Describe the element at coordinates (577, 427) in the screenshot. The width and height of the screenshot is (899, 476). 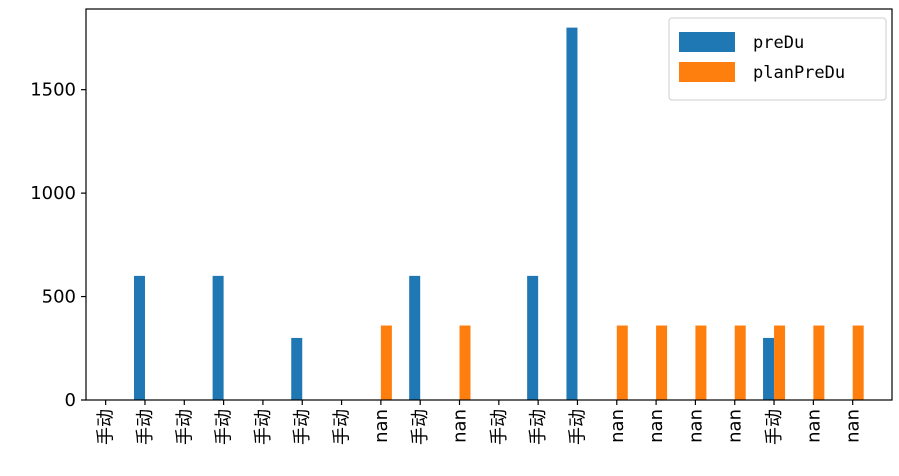
I see `x-tick-label-12: 手动` at that location.